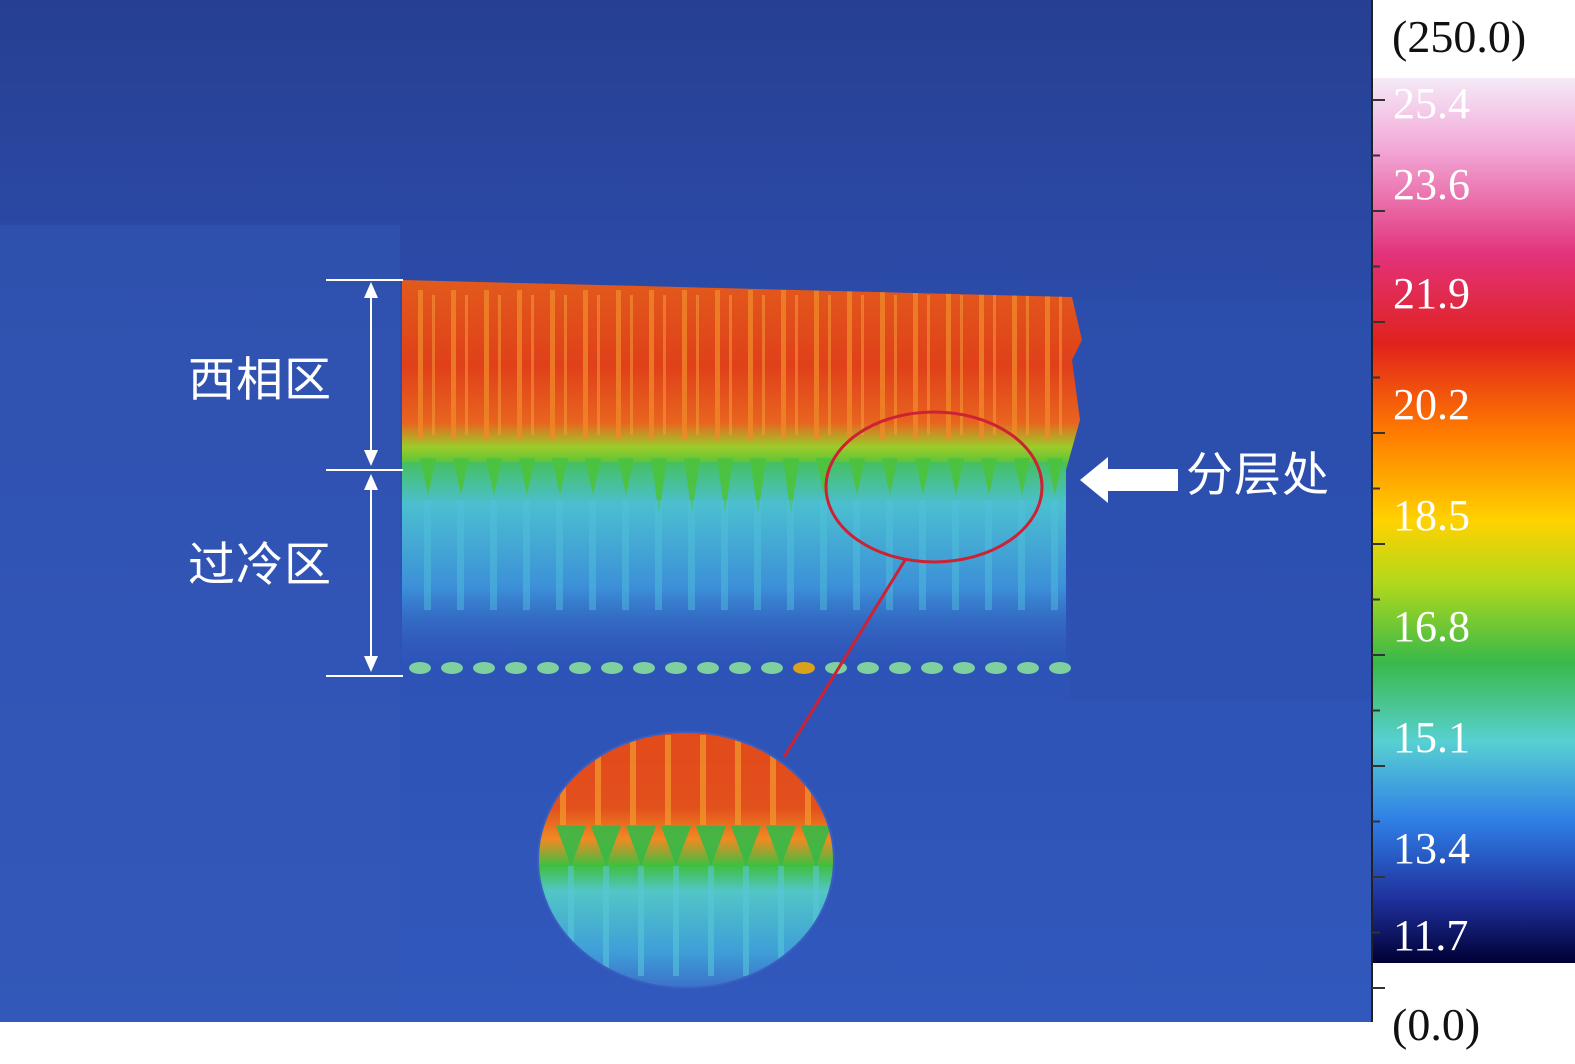  Describe the element at coordinates (741, 534) in the screenshot. I see `interface-spikes` at that location.